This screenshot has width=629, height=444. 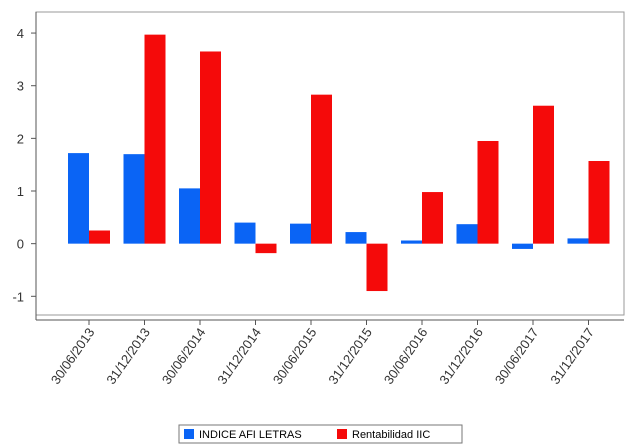 I want to click on y-tick-label: 3, so click(x=20, y=86).